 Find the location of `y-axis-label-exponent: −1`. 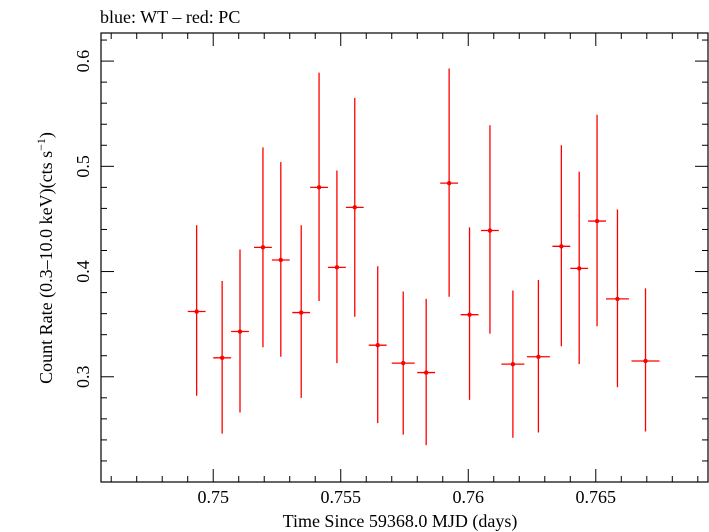

y-axis-label-exponent: −1 is located at coordinates (41, 144).